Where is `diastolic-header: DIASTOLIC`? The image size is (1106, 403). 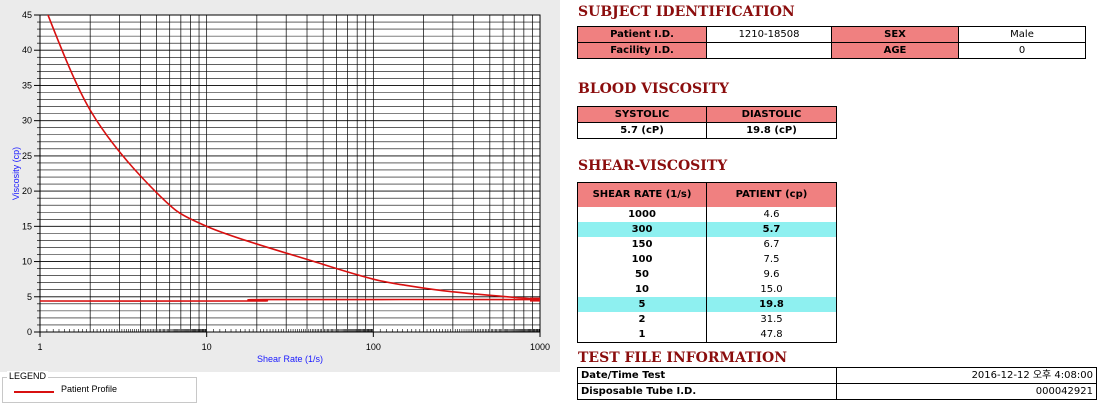
diastolic-header: DIASTOLIC is located at coordinates (771, 114).